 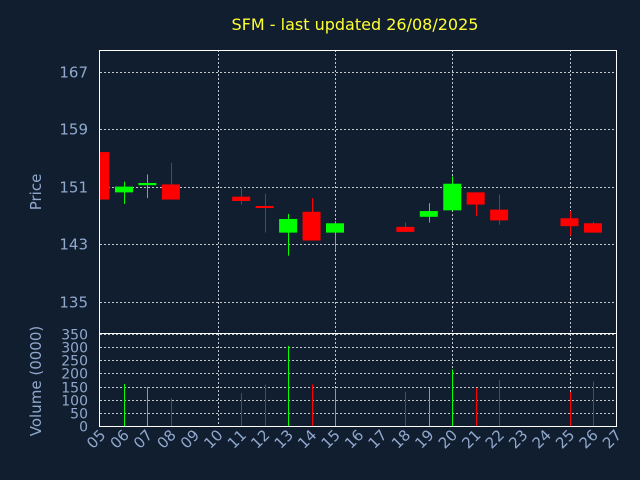 I want to click on x-tick-label: 23, so click(x=518, y=439).